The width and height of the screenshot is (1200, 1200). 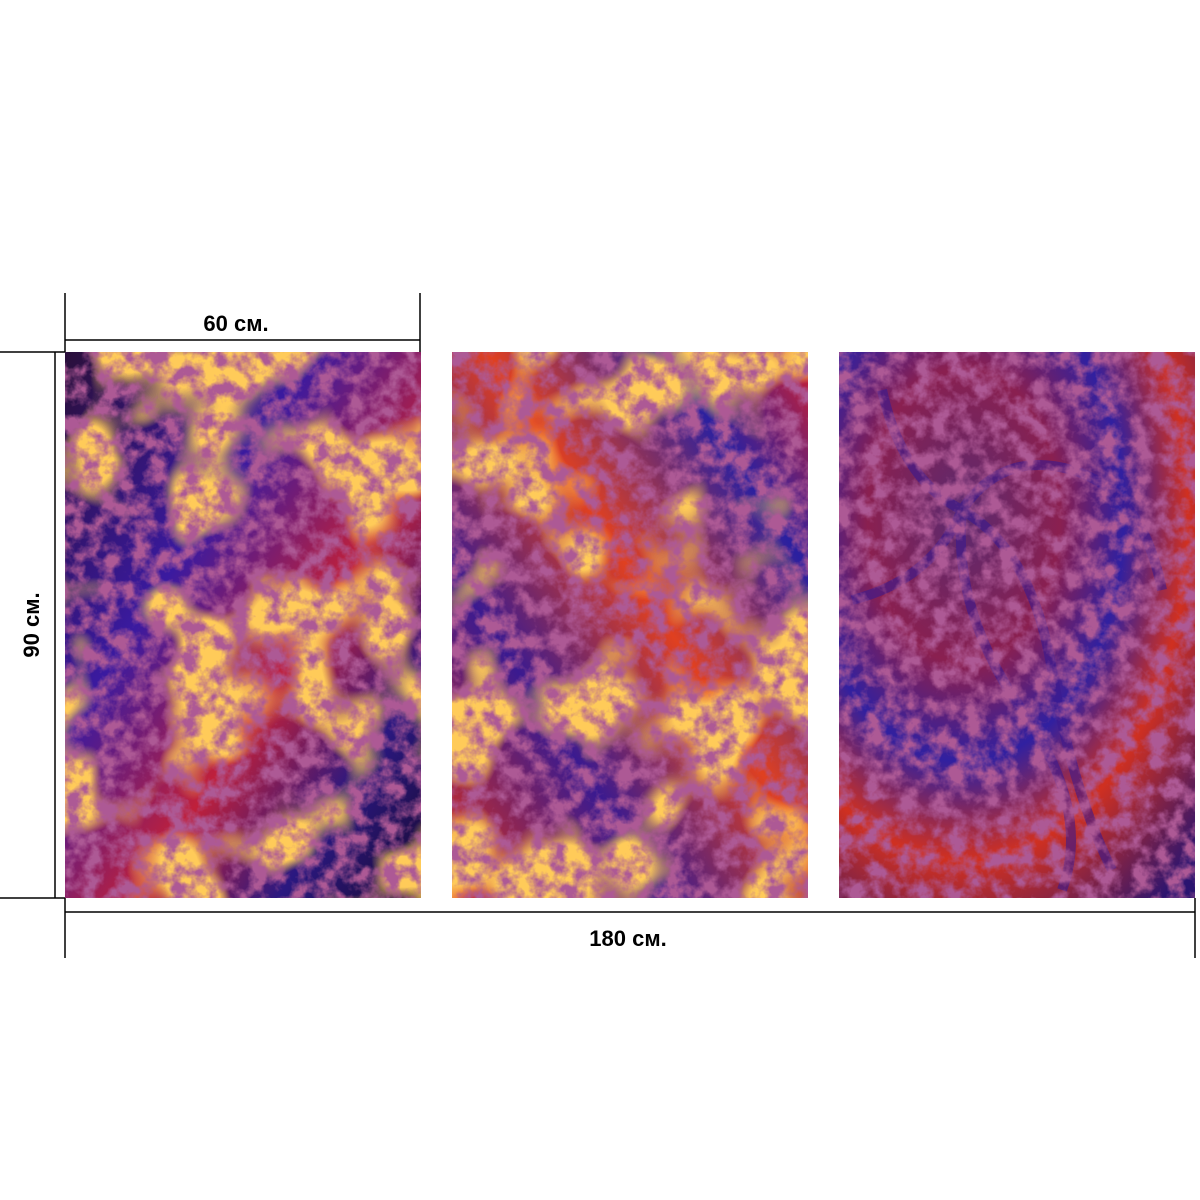 I want to click on dimension-height: 90 см., so click(x=32, y=625).